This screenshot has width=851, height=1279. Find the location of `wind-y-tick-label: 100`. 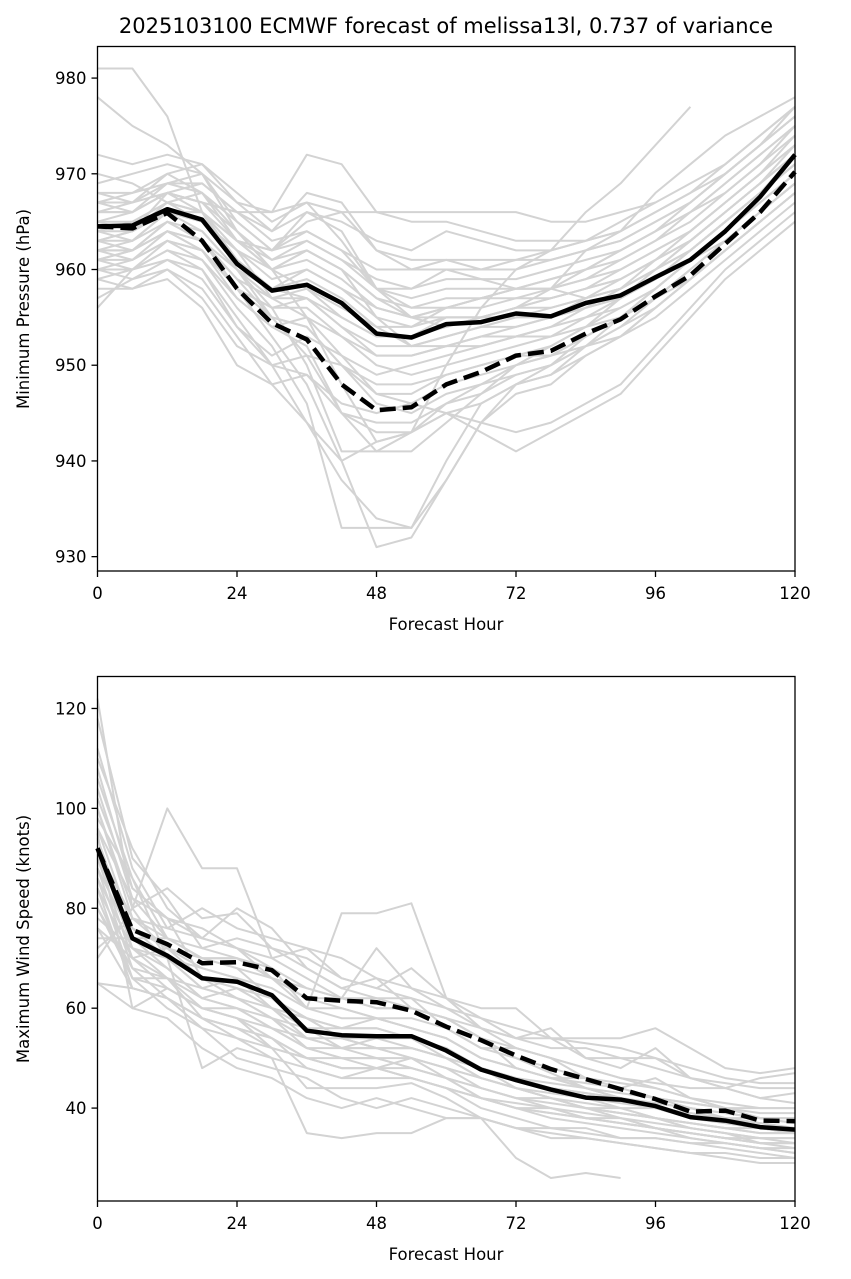

wind-y-tick-label: 100 is located at coordinates (71, 808).